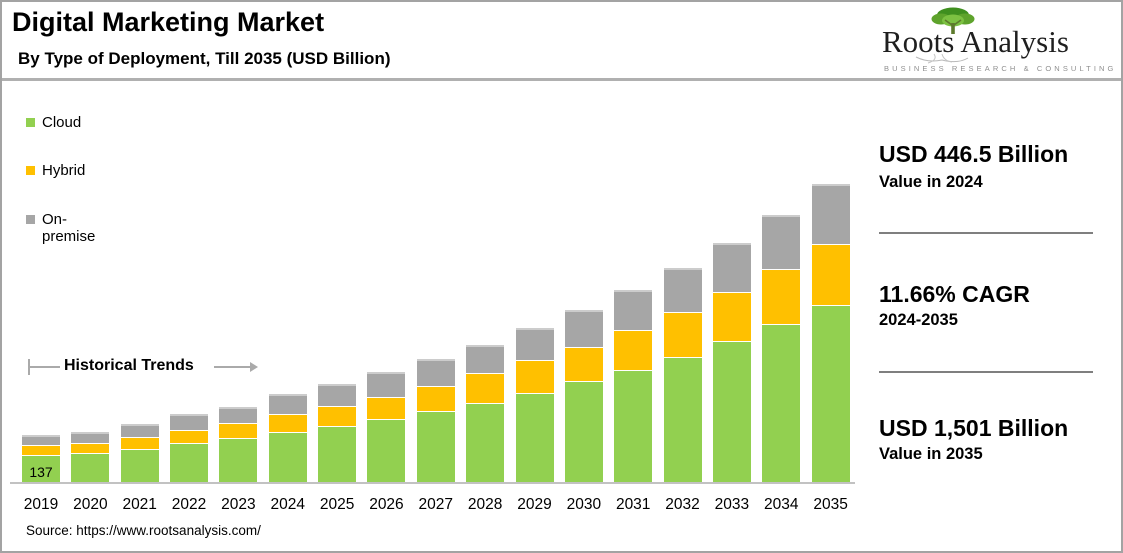  I want to click on bar-segment-on-premise-2033, so click(731, 267).